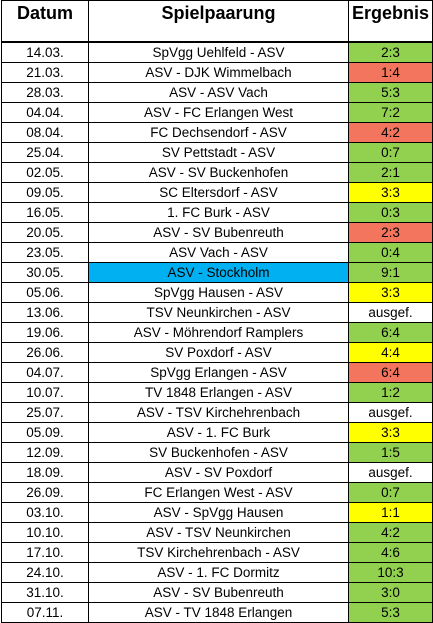  I want to click on table-row: 20.05. ASV - SV Bubenreuth 2:3, so click(217, 232).